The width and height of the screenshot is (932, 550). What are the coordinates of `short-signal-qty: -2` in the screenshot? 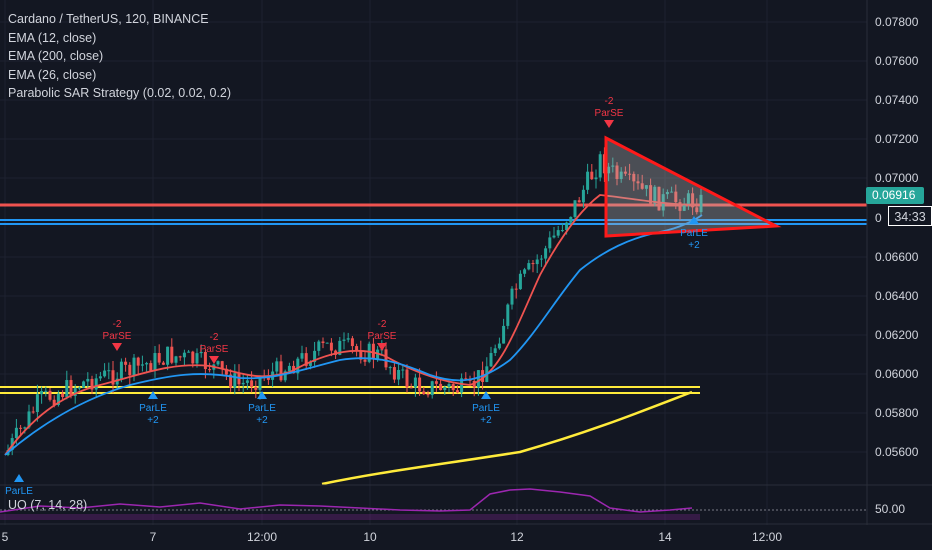 It's located at (214, 337).